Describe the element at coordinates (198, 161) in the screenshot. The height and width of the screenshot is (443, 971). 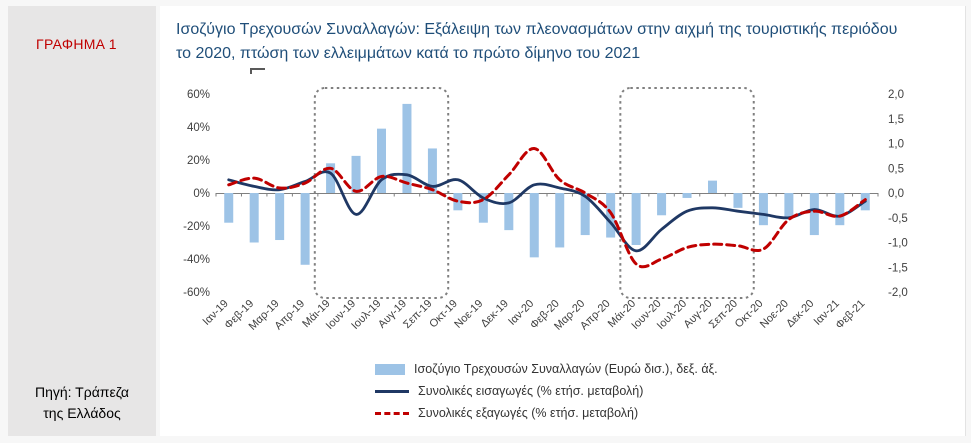
I see `svg-text: 20%` at that location.